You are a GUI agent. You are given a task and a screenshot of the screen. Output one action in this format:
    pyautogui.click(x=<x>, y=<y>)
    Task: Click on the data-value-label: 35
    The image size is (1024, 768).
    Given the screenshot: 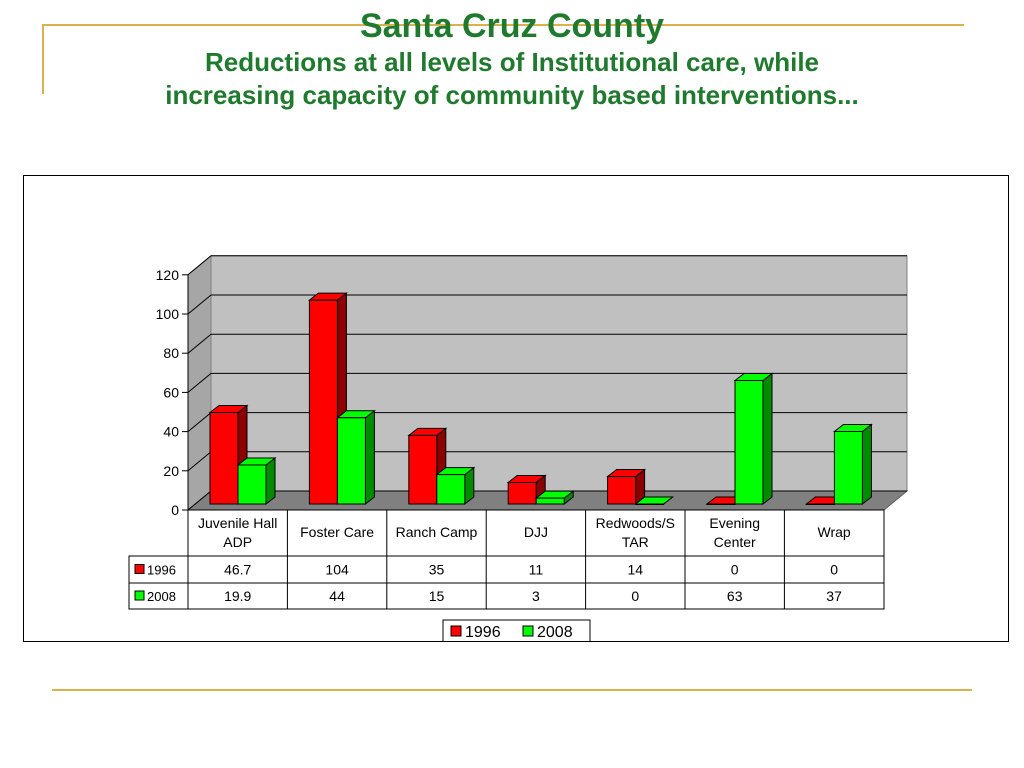 What is the action you would take?
    pyautogui.click(x=437, y=570)
    